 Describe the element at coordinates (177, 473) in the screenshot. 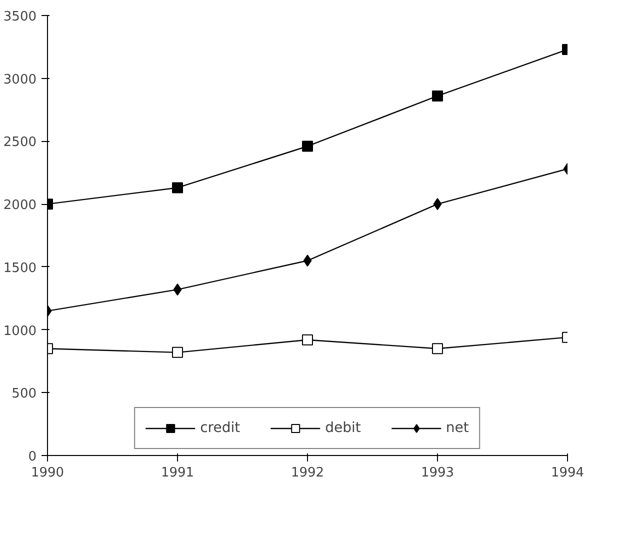

I see `x-tick-label: 1991` at that location.